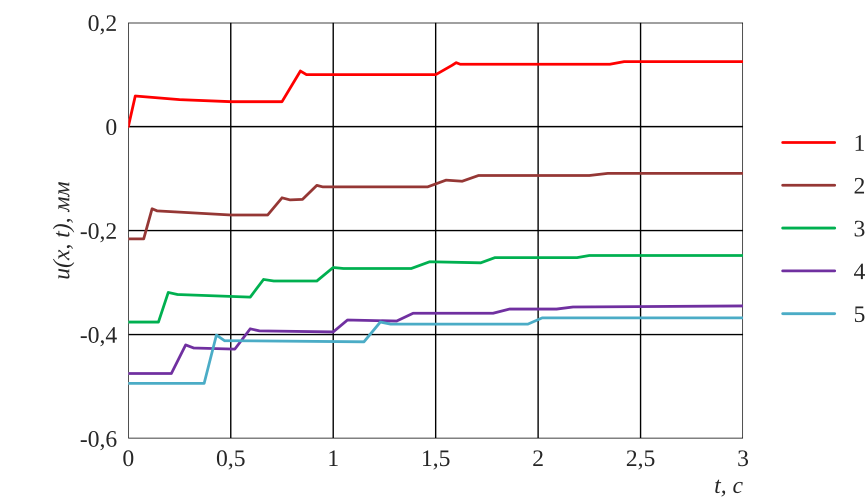  I want to click on x-tick-label: 3, so click(743, 458).